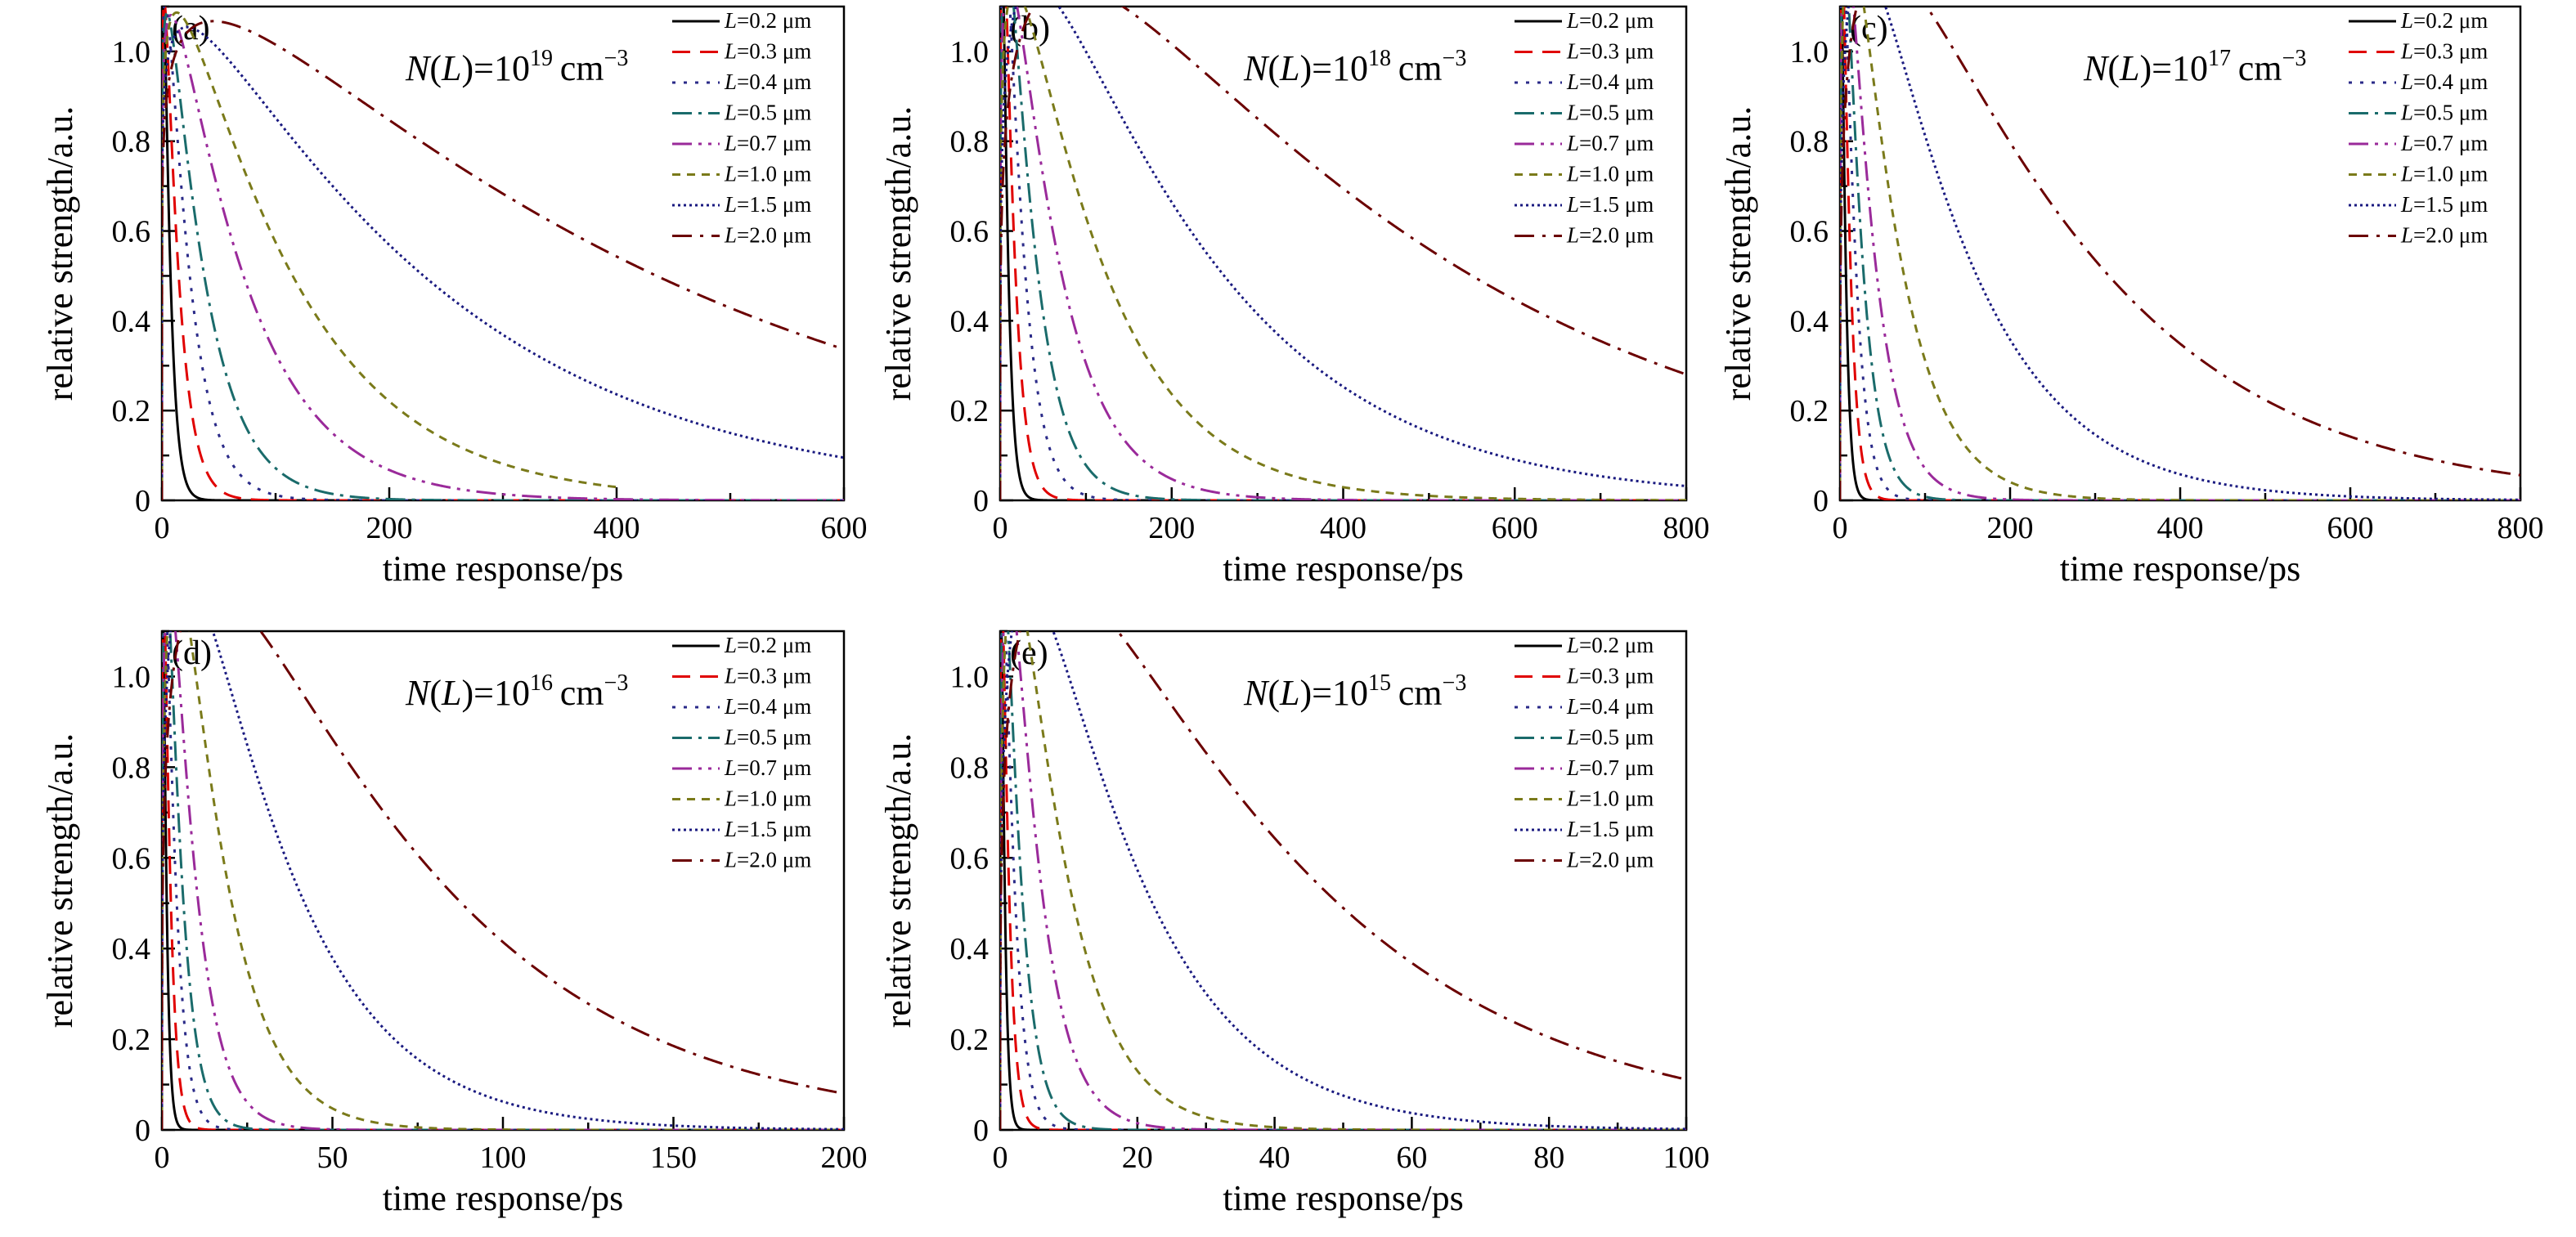  What do you see at coordinates (1515, 528) in the screenshot?
I see `x-tick-label: 600` at bounding box center [1515, 528].